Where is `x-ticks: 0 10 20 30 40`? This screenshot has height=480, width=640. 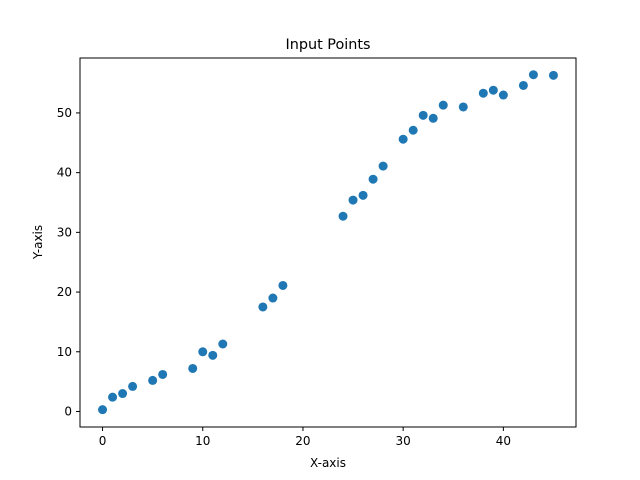 x-ticks: 0 10 20 30 40 is located at coordinates (305, 437).